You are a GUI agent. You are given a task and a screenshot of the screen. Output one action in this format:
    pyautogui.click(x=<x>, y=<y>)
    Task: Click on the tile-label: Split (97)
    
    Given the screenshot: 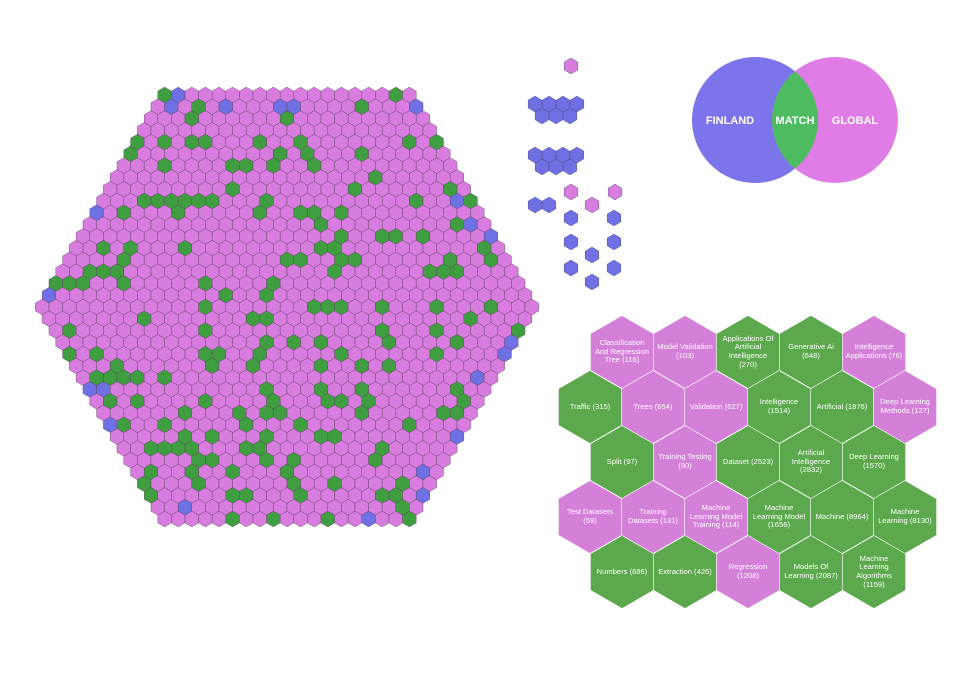 What is the action you would take?
    pyautogui.click(x=622, y=461)
    